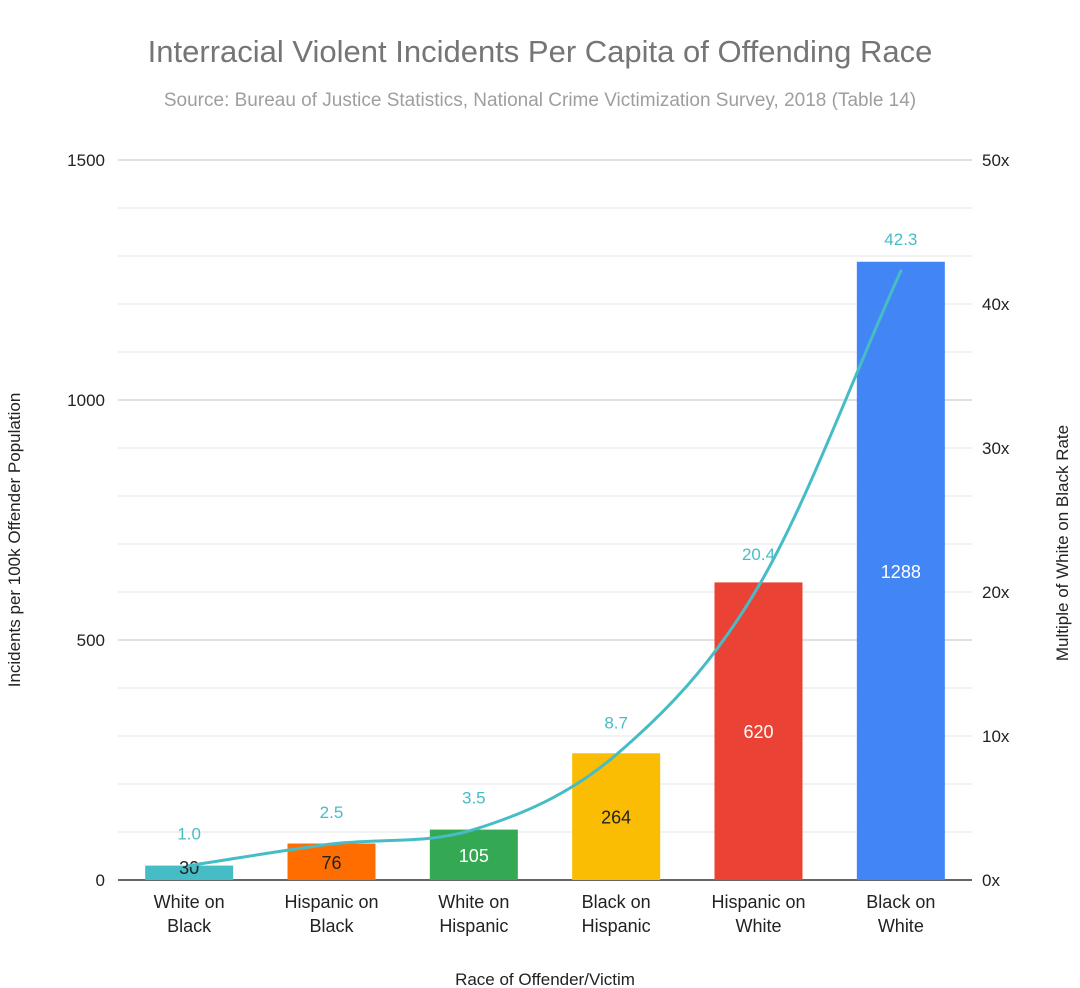  Describe the element at coordinates (100, 880) in the screenshot. I see `y-tick-label: 0` at that location.